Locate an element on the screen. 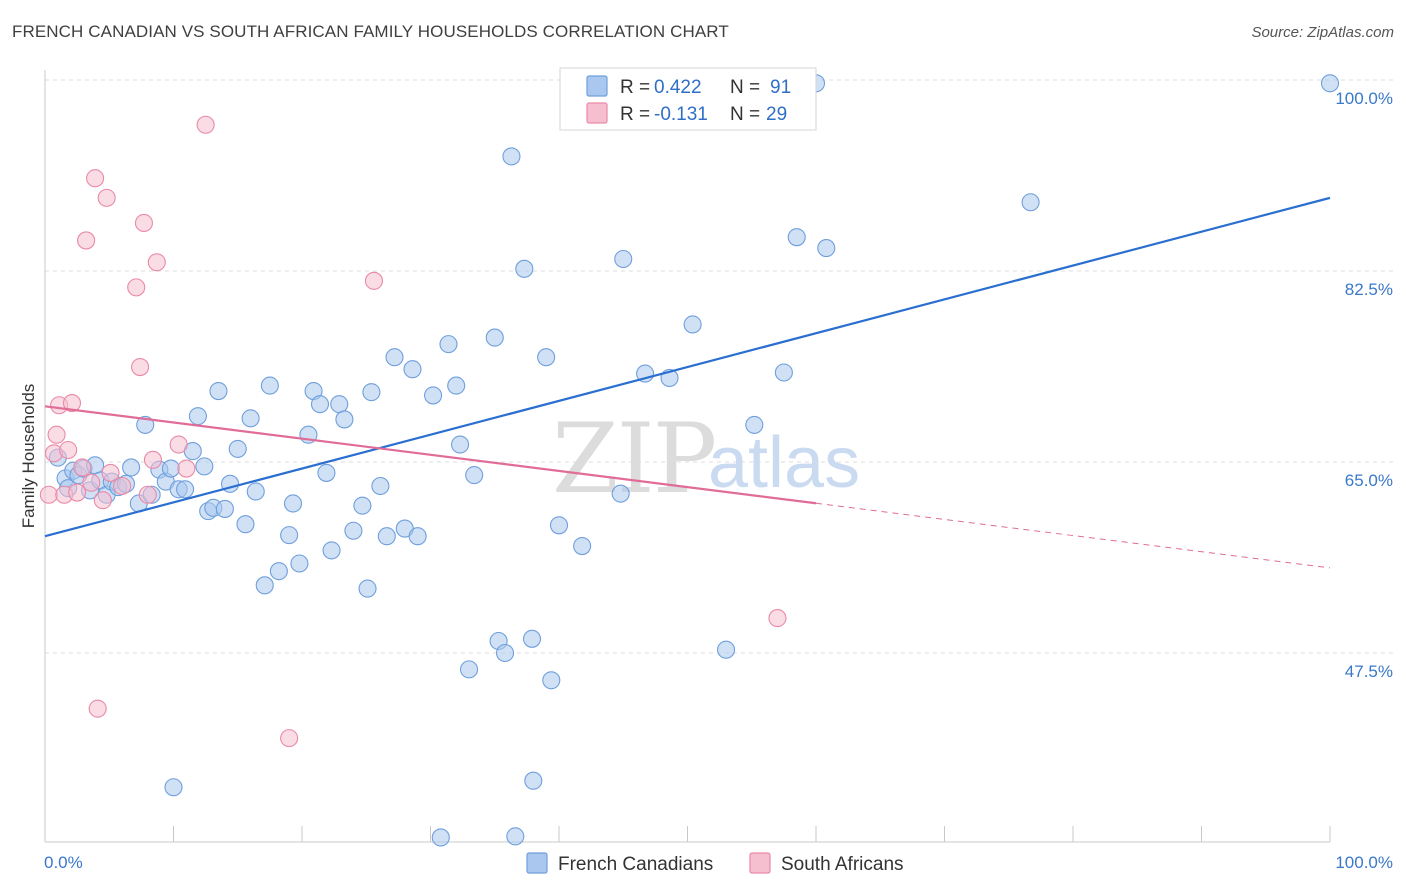 Image resolution: width=1406 pixels, height=892 pixels. legend-n-label-2: N = is located at coordinates (745, 114).